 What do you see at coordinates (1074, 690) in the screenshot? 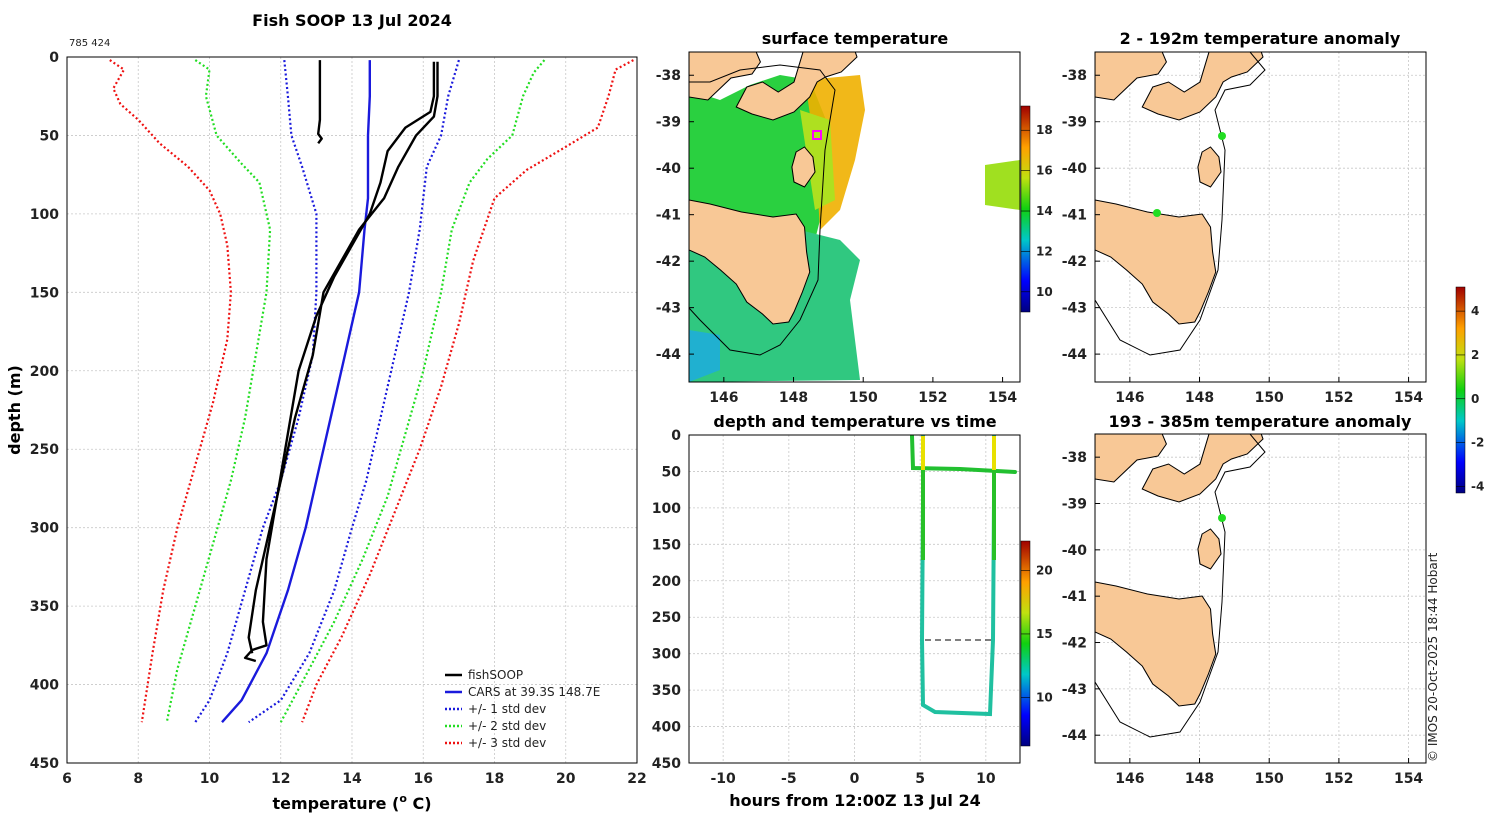
I see `anom2-ytick--43: -43` at bounding box center [1074, 690].